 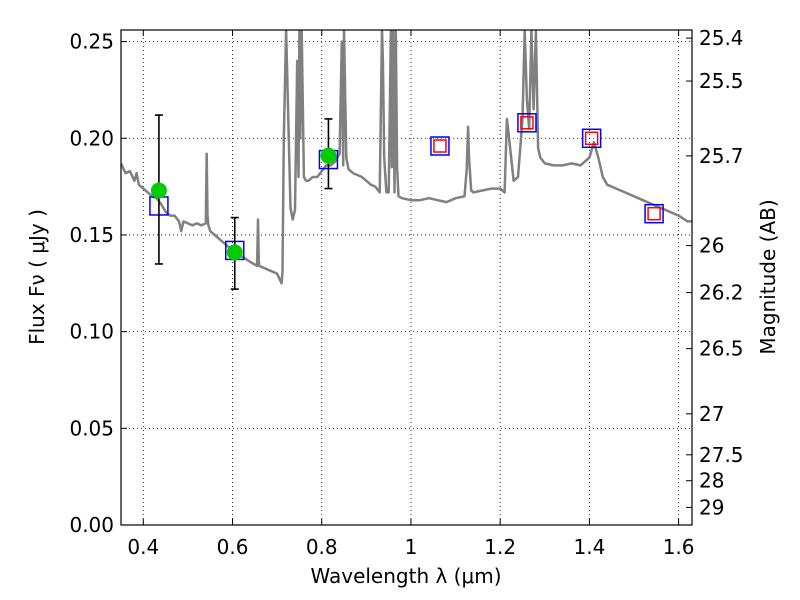 I want to click on y-tick-label: 0.05, so click(x=91, y=428).